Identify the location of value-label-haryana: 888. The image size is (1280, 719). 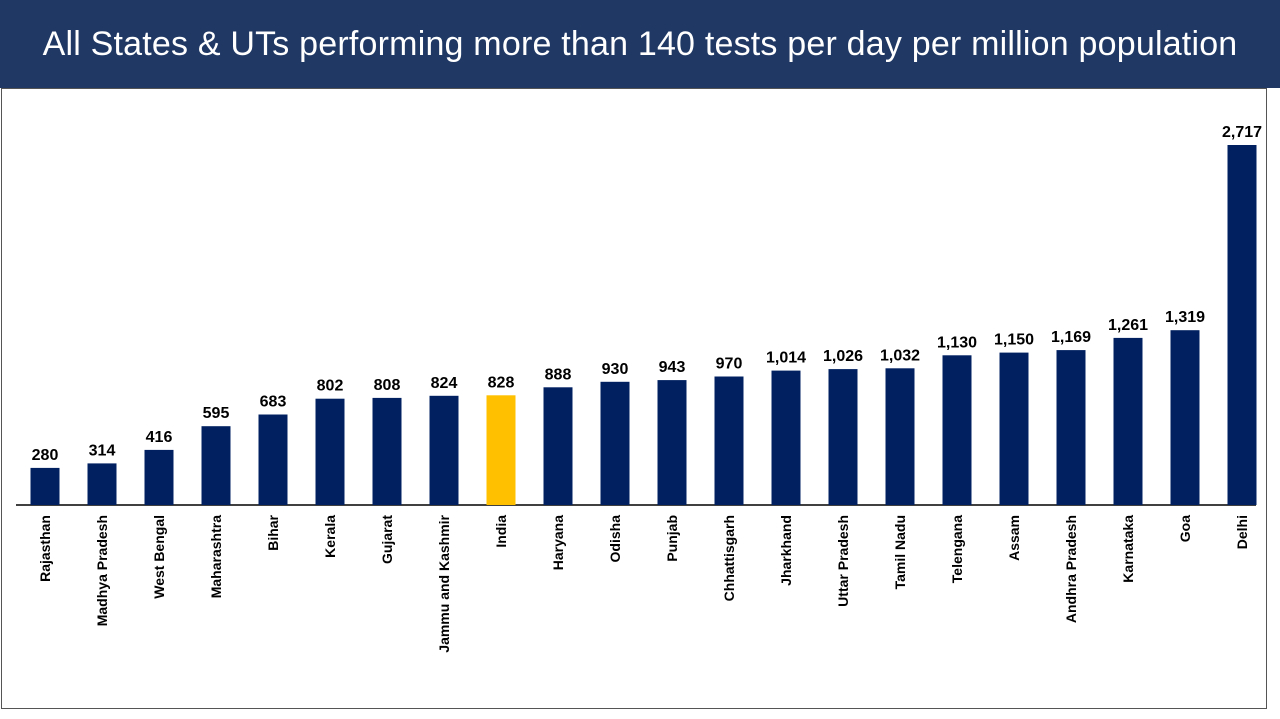
(558, 374).